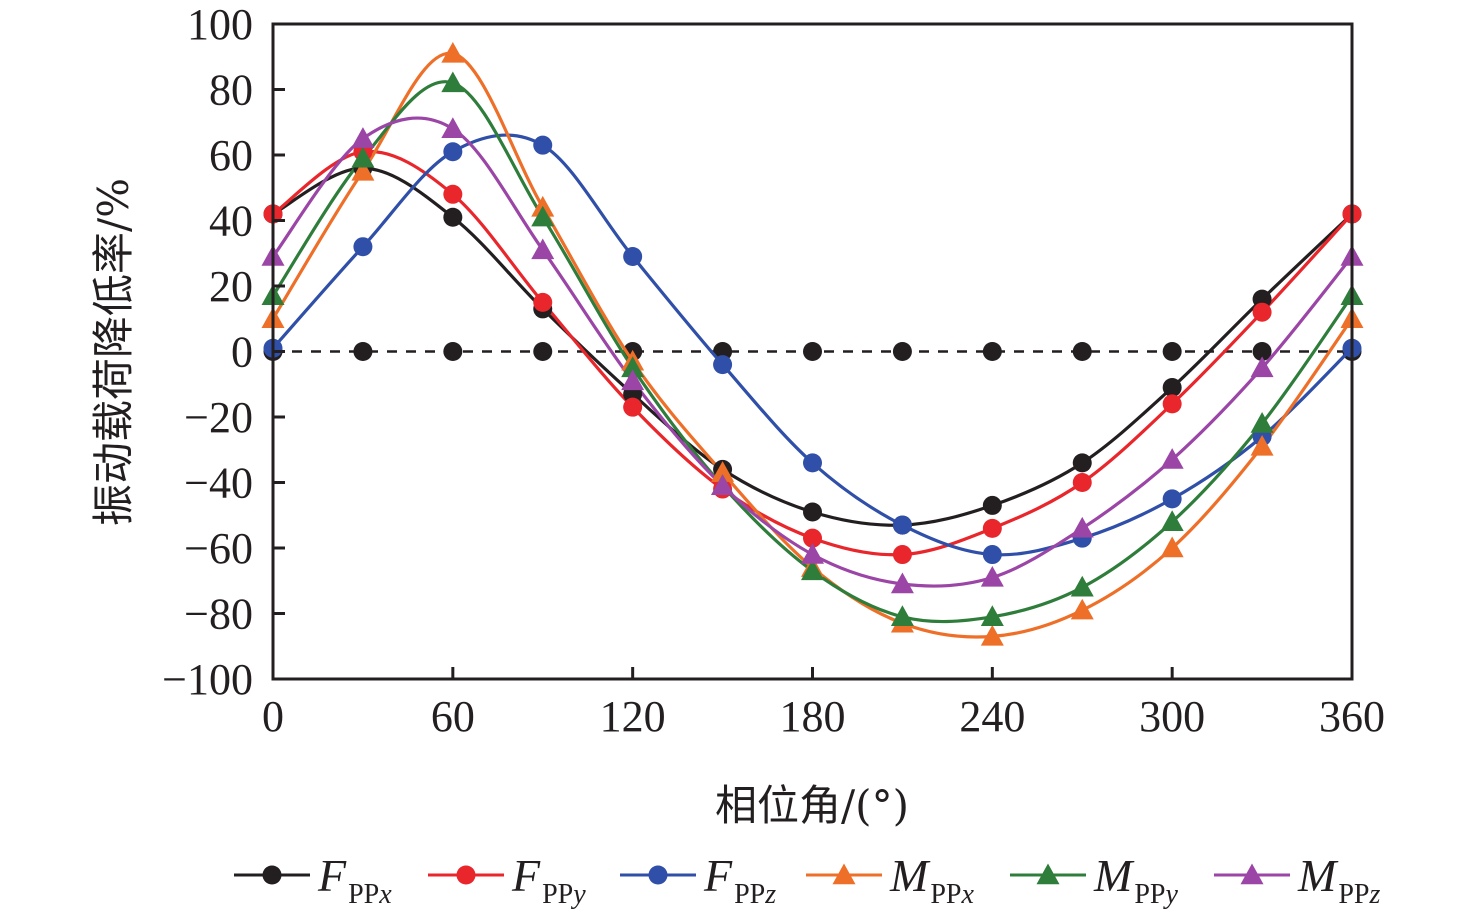 This screenshot has width=1476, height=919. Describe the element at coordinates (1352, 716) in the screenshot. I see `x-tick-label: 360` at that location.